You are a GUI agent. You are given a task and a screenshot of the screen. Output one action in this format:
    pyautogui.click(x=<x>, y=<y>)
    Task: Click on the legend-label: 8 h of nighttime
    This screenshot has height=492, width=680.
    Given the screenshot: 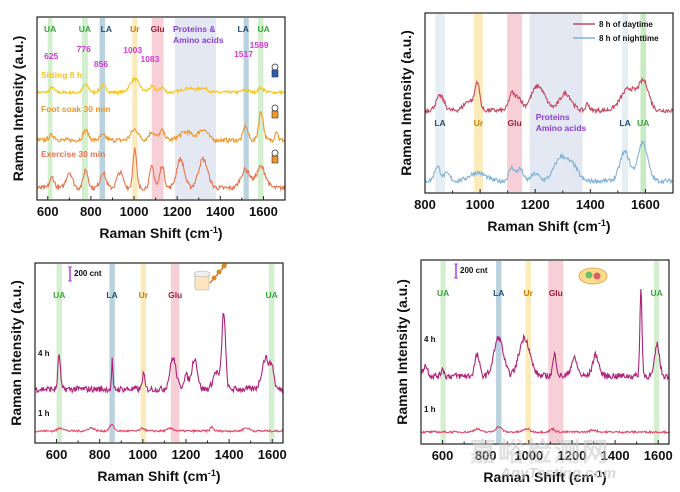 What is the action you would take?
    pyautogui.click(x=629, y=38)
    